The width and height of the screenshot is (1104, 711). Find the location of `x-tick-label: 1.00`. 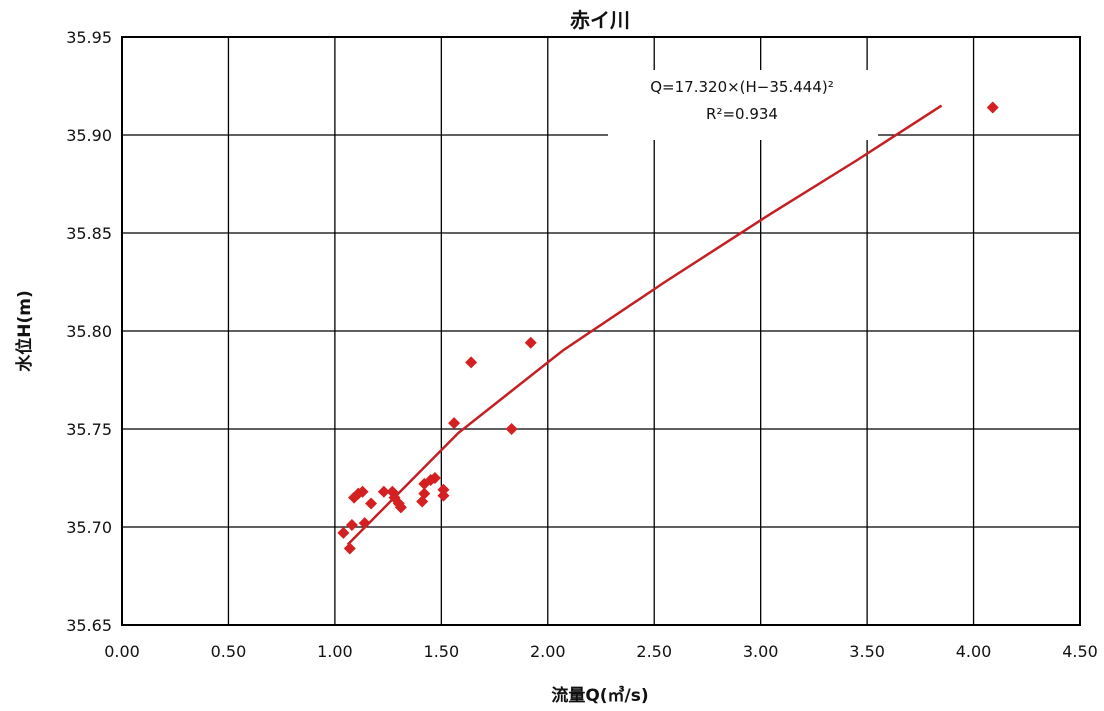

x-tick-label: 1.00 is located at coordinates (335, 651).